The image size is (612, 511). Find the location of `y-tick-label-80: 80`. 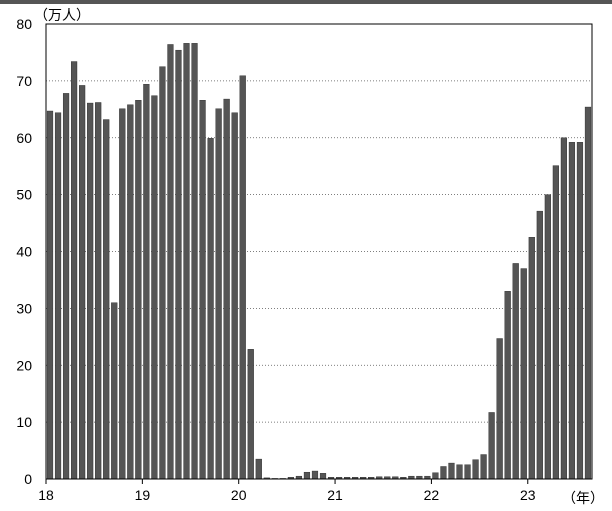

y-tick-label-80: 80 is located at coordinates (24, 24).